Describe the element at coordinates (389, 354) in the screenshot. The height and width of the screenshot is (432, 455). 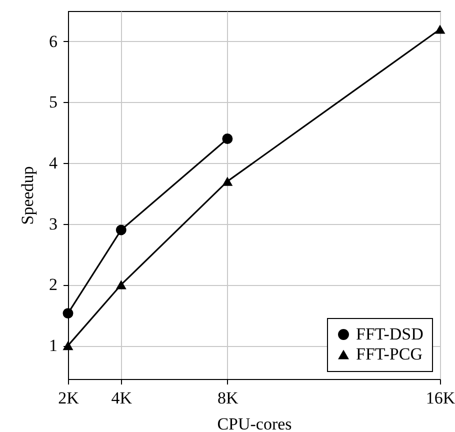
I see `legend-label: FFT-PCG` at that location.